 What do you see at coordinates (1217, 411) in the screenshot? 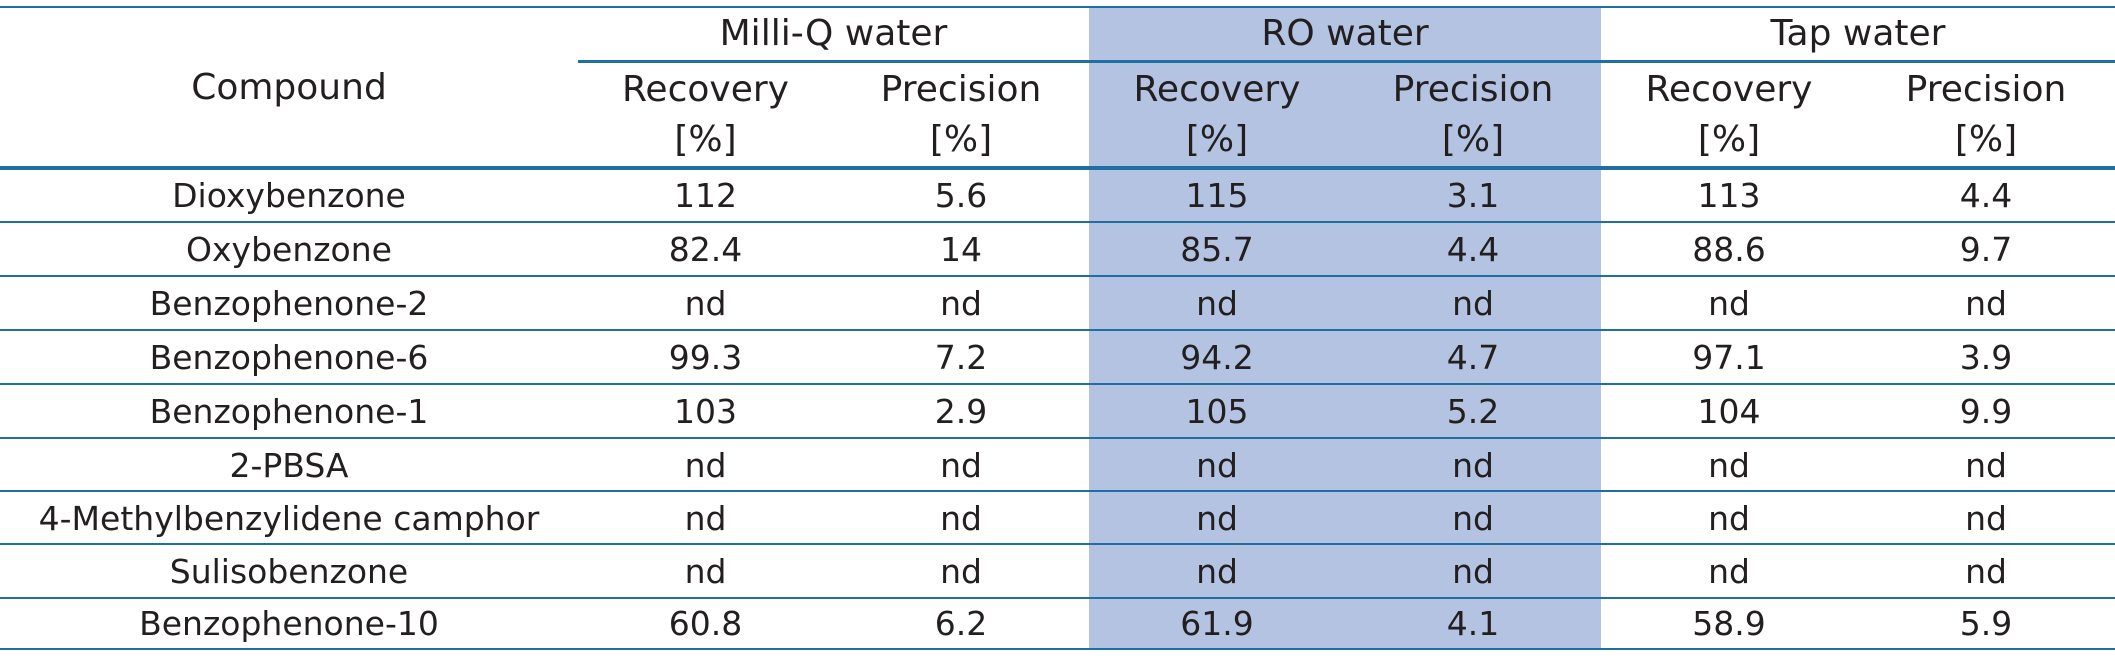
I see `ro-recovery-value: 105` at bounding box center [1217, 411].